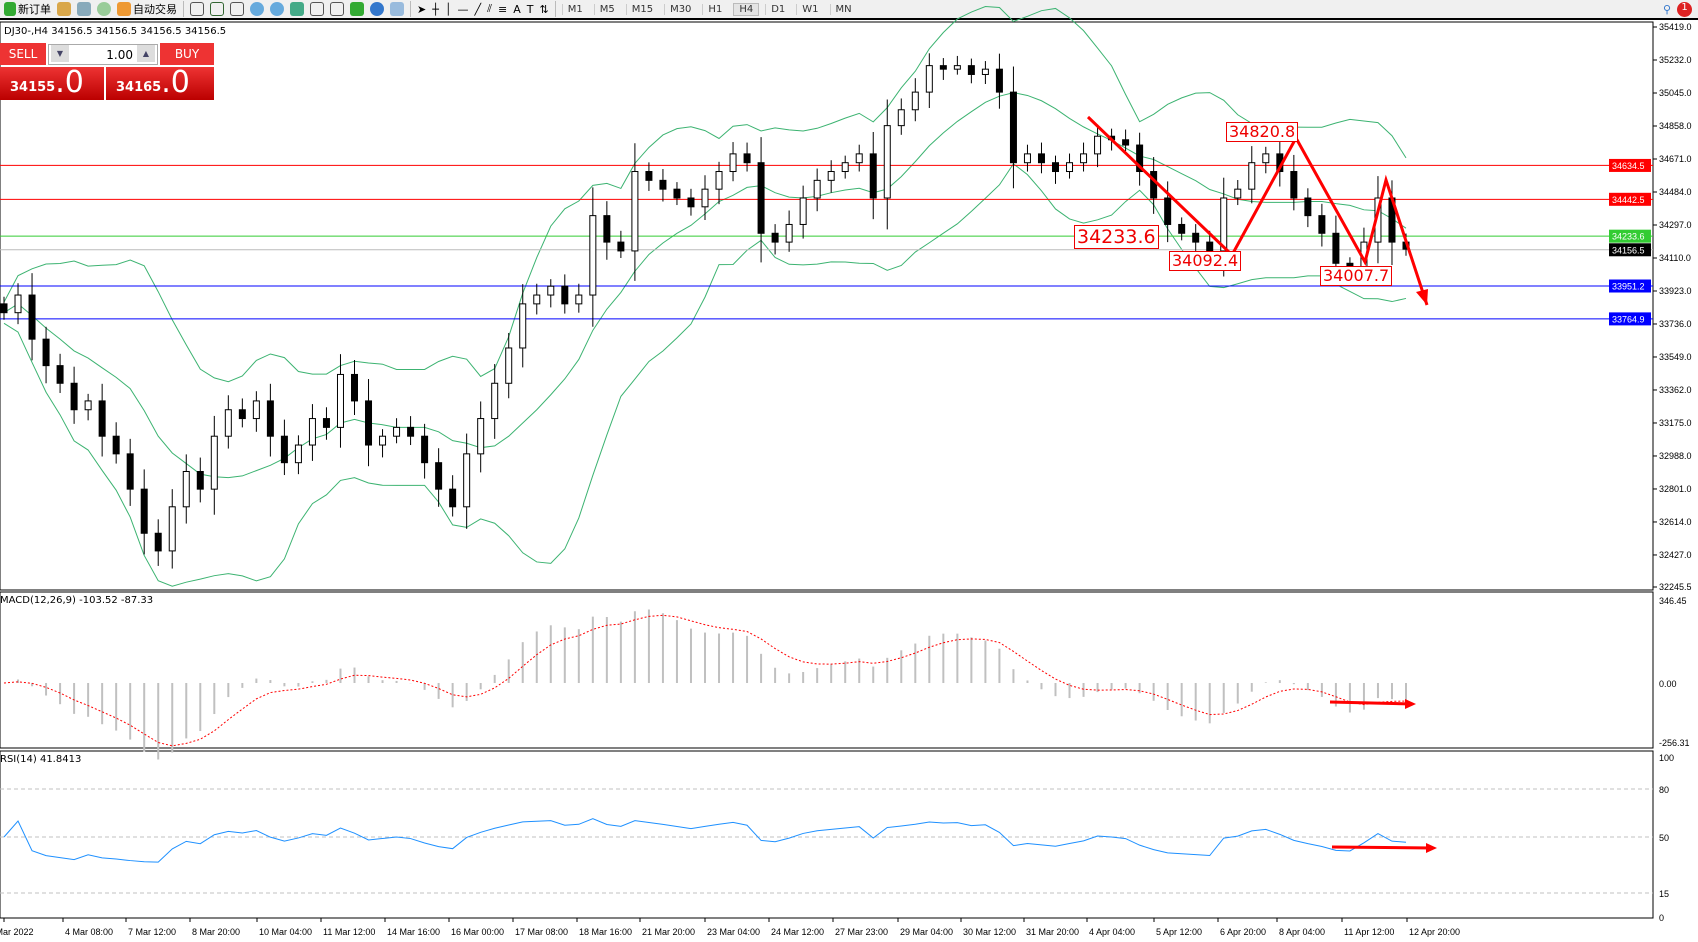 This screenshot has height=942, width=1698. What do you see at coordinates (574, 9) in the screenshot?
I see `timeframe-m1: M1` at bounding box center [574, 9].